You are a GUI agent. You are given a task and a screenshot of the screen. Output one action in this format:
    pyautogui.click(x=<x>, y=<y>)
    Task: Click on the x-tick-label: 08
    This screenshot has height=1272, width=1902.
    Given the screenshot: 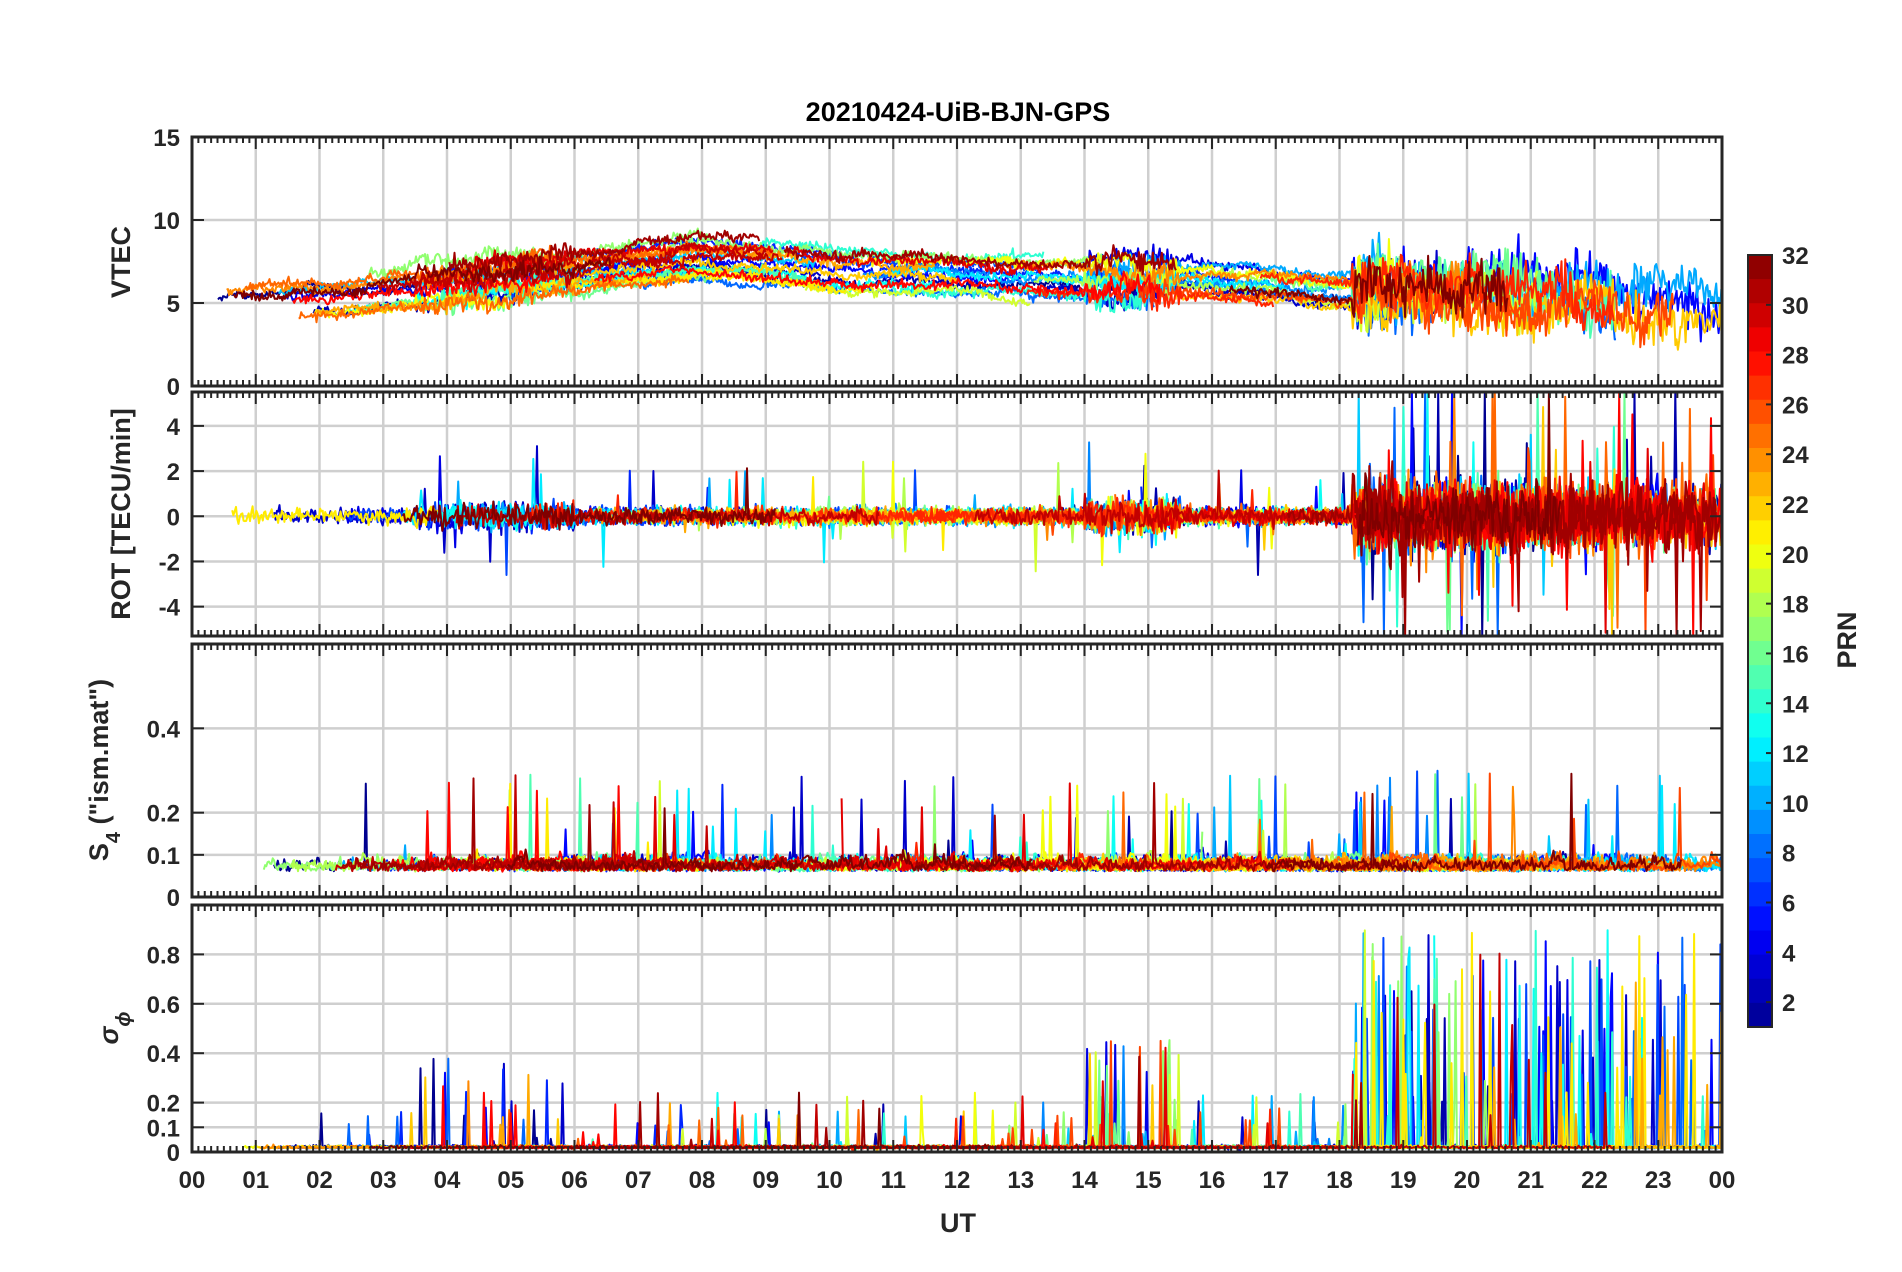 What is the action you would take?
    pyautogui.click(x=702, y=1180)
    